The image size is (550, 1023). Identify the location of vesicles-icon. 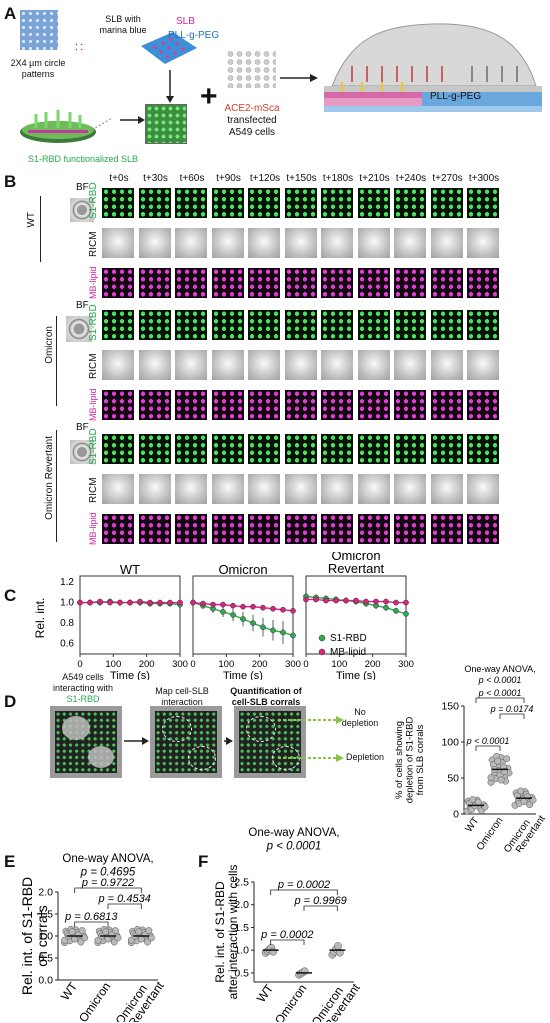
(80, 48).